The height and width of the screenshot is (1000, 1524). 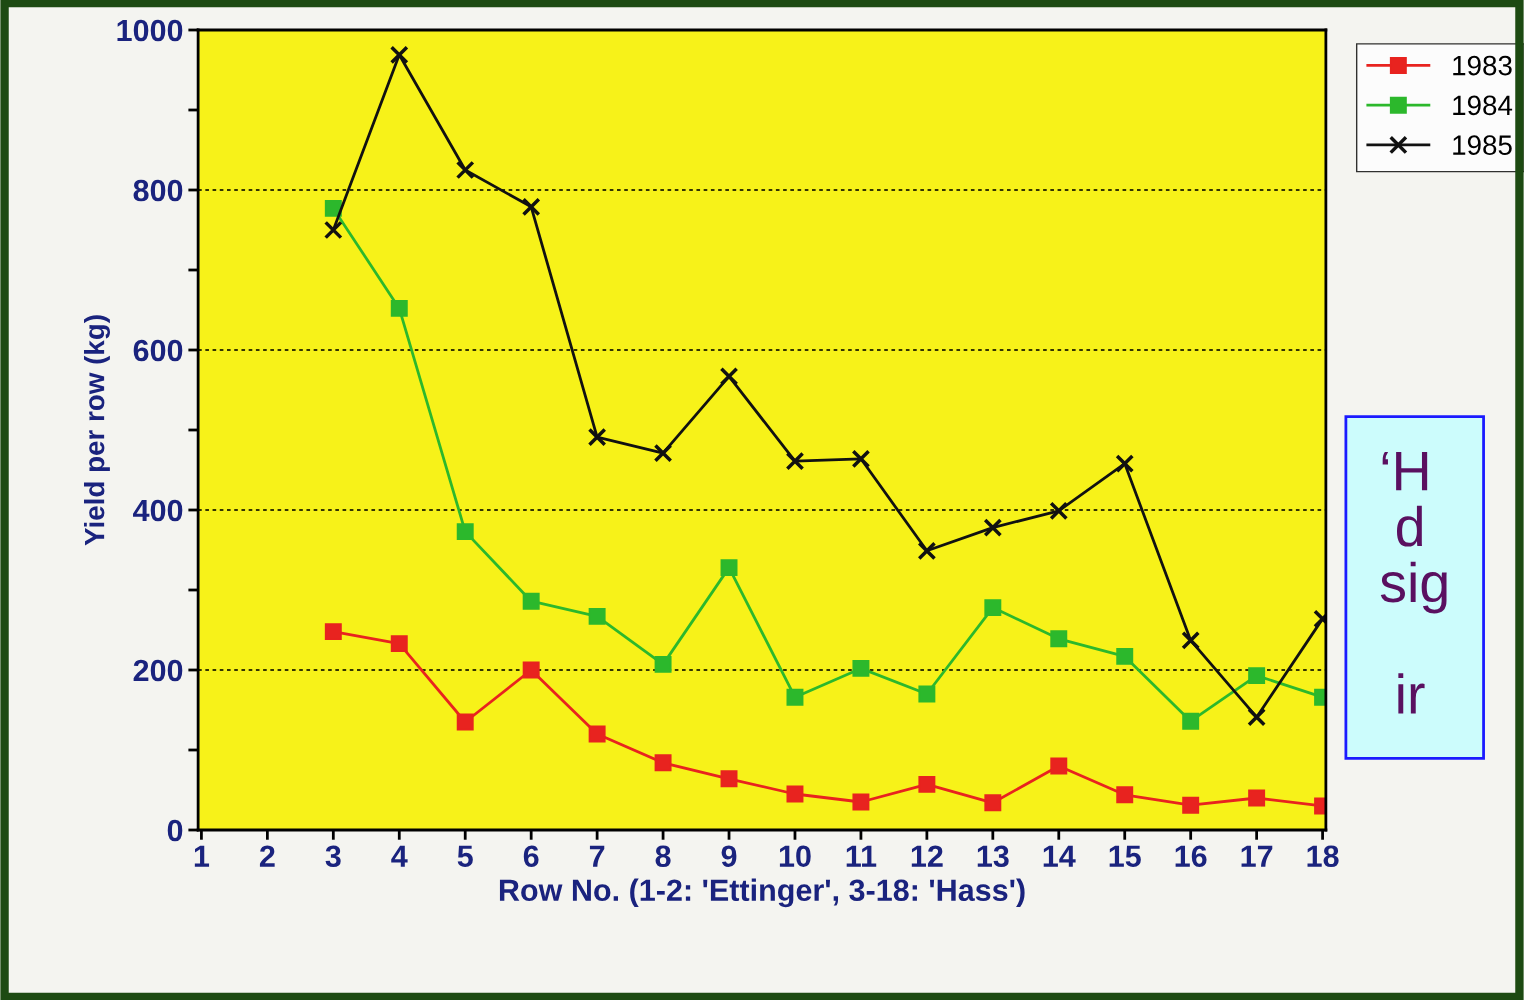 What do you see at coordinates (1191, 856) in the screenshot?
I see `x-tick-label: 16` at bounding box center [1191, 856].